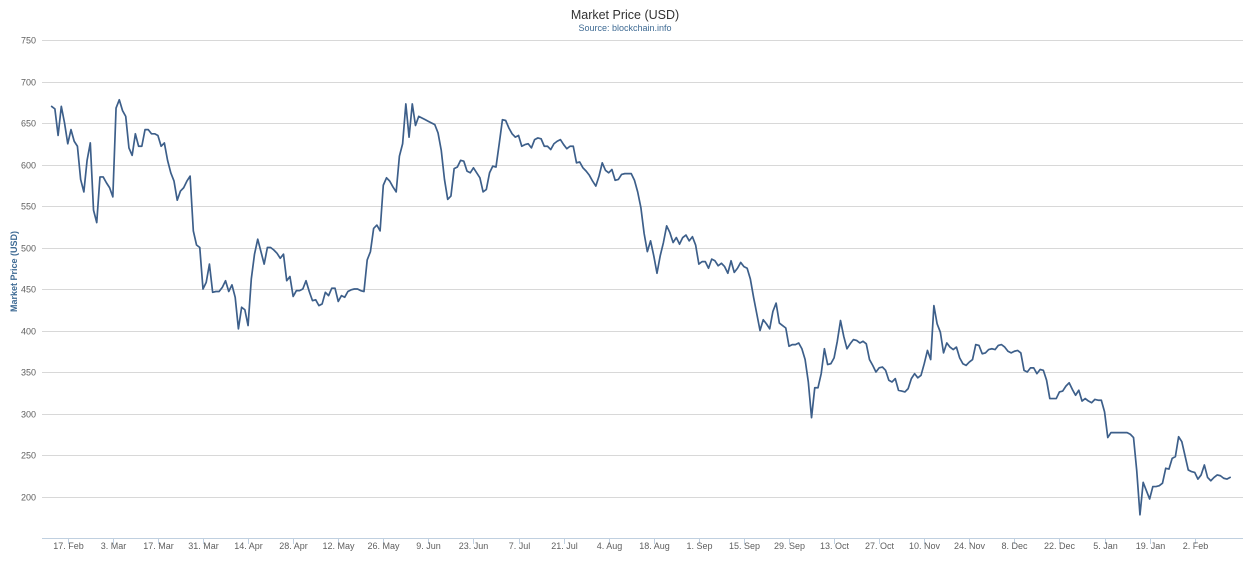 This screenshot has height=561, width=1250. I want to click on y-tick-label: 500, so click(28, 249).